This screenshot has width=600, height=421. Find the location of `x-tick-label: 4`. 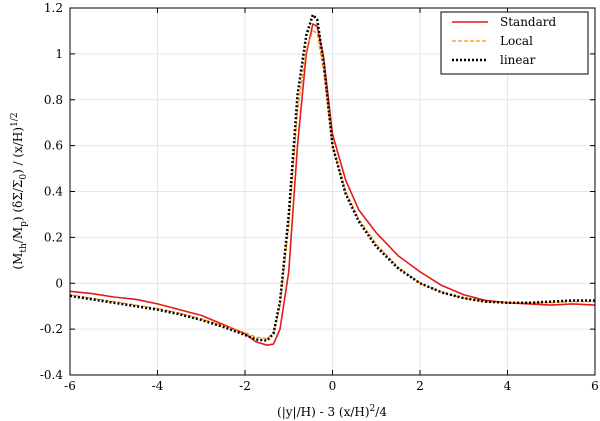

x-tick-label: 4 is located at coordinates (508, 386).